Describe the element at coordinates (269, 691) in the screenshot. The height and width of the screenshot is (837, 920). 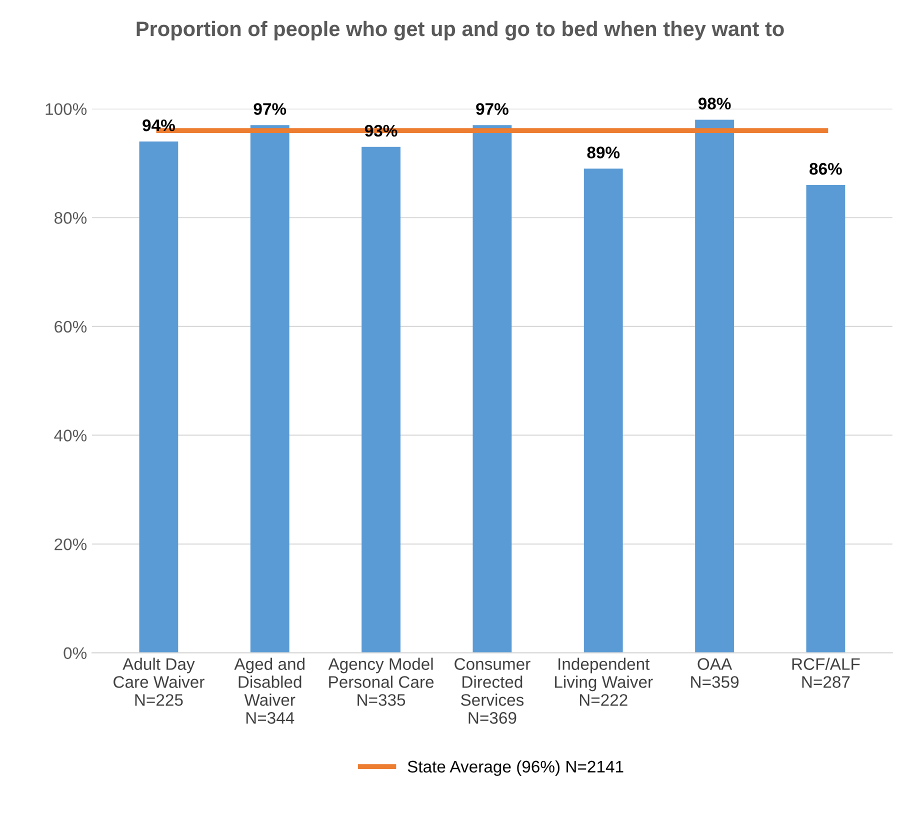
I see `x-tick-label: Aged and Disabled Waiver N=344` at that location.